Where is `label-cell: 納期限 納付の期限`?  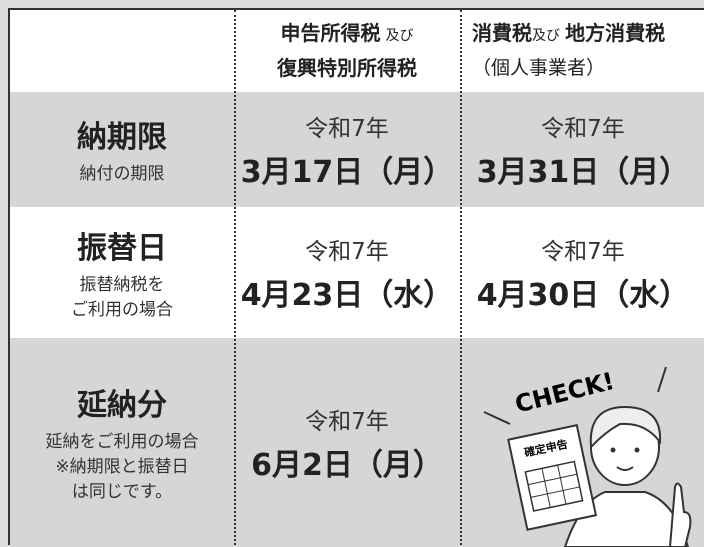
label-cell: 納期限 納付の期限 is located at coordinates (122, 149).